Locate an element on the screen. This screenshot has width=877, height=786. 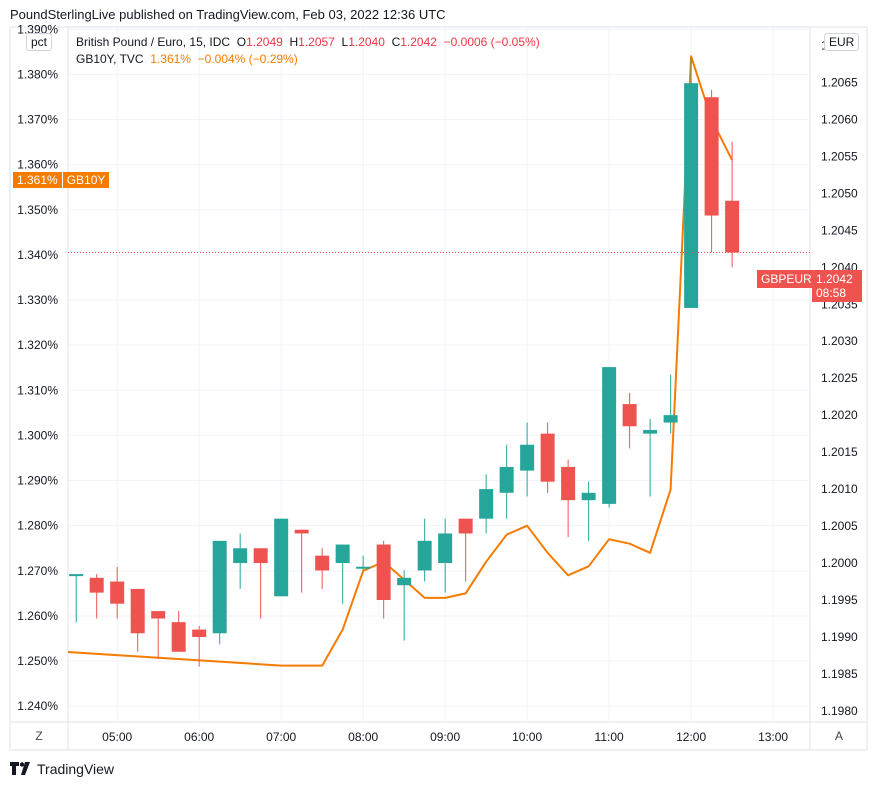
right-axis-tick-label: 1.1980 is located at coordinates (839, 711).